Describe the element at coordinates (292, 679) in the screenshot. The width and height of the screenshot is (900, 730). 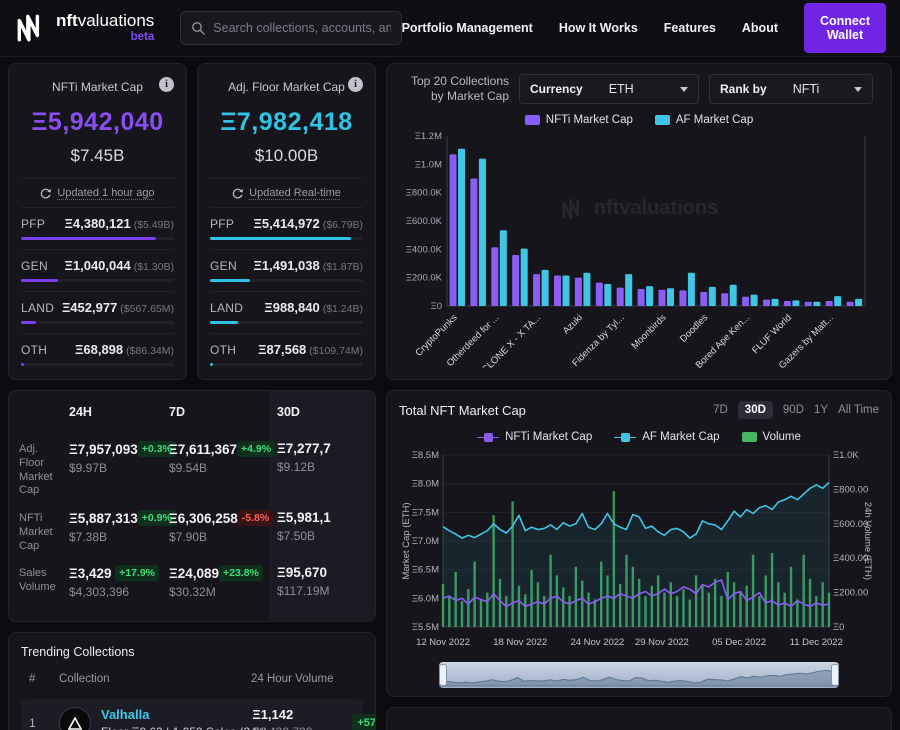
I see `volume-column-header: 24 Hour Volume` at that location.